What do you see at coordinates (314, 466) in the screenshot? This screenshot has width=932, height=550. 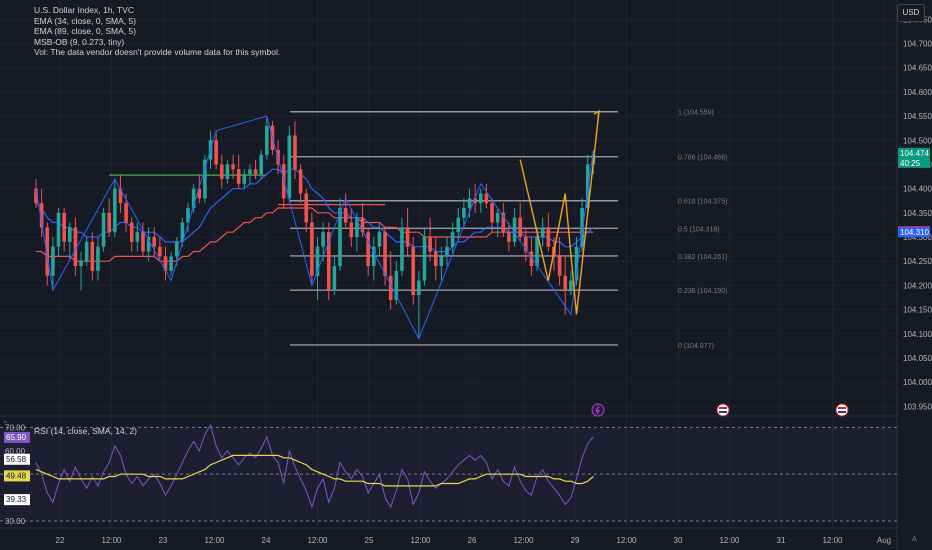 I see `rsi-line` at bounding box center [314, 466].